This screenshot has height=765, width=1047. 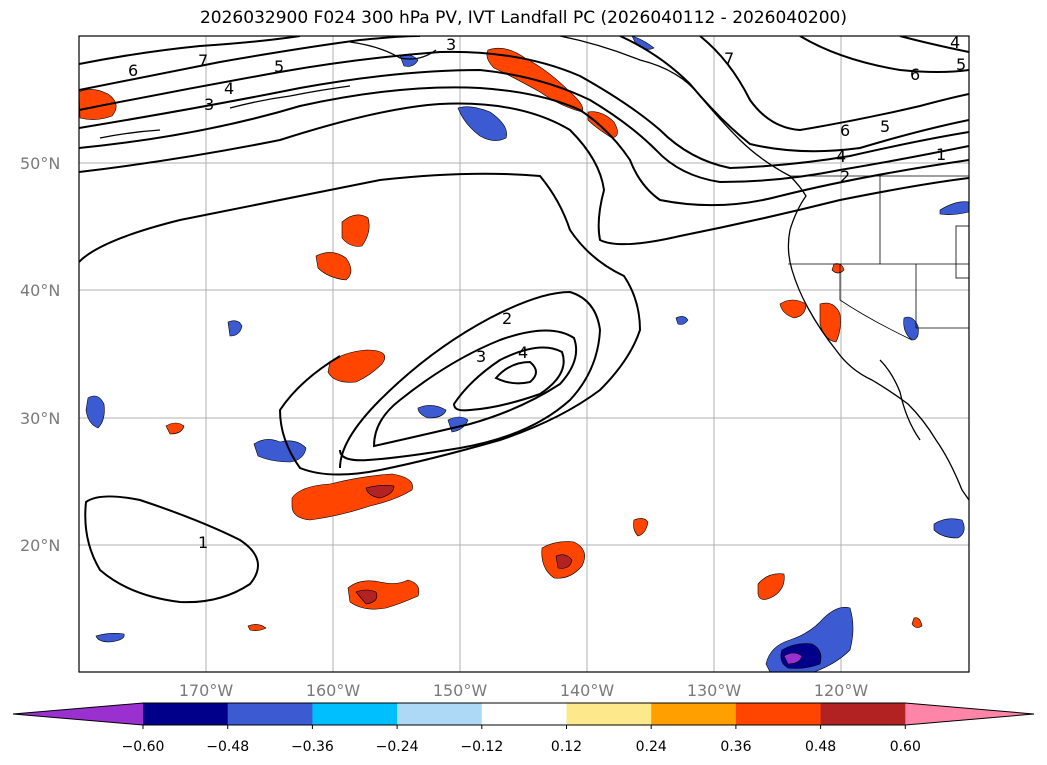 I want to click on colorbar-tick-label: 0.12, so click(x=566, y=747).